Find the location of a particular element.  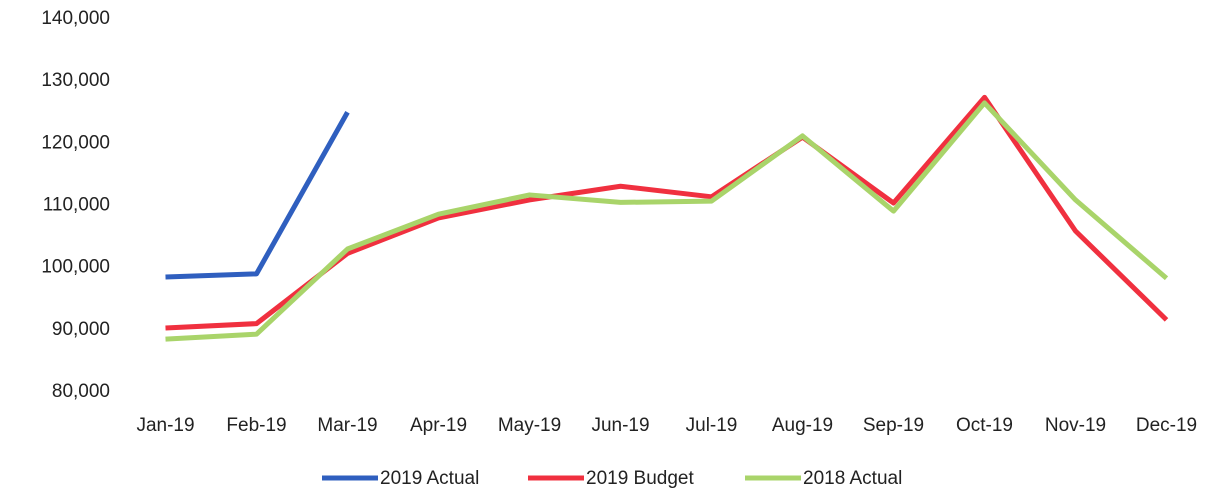

y-tick-label: 90,000 is located at coordinates (81, 329).